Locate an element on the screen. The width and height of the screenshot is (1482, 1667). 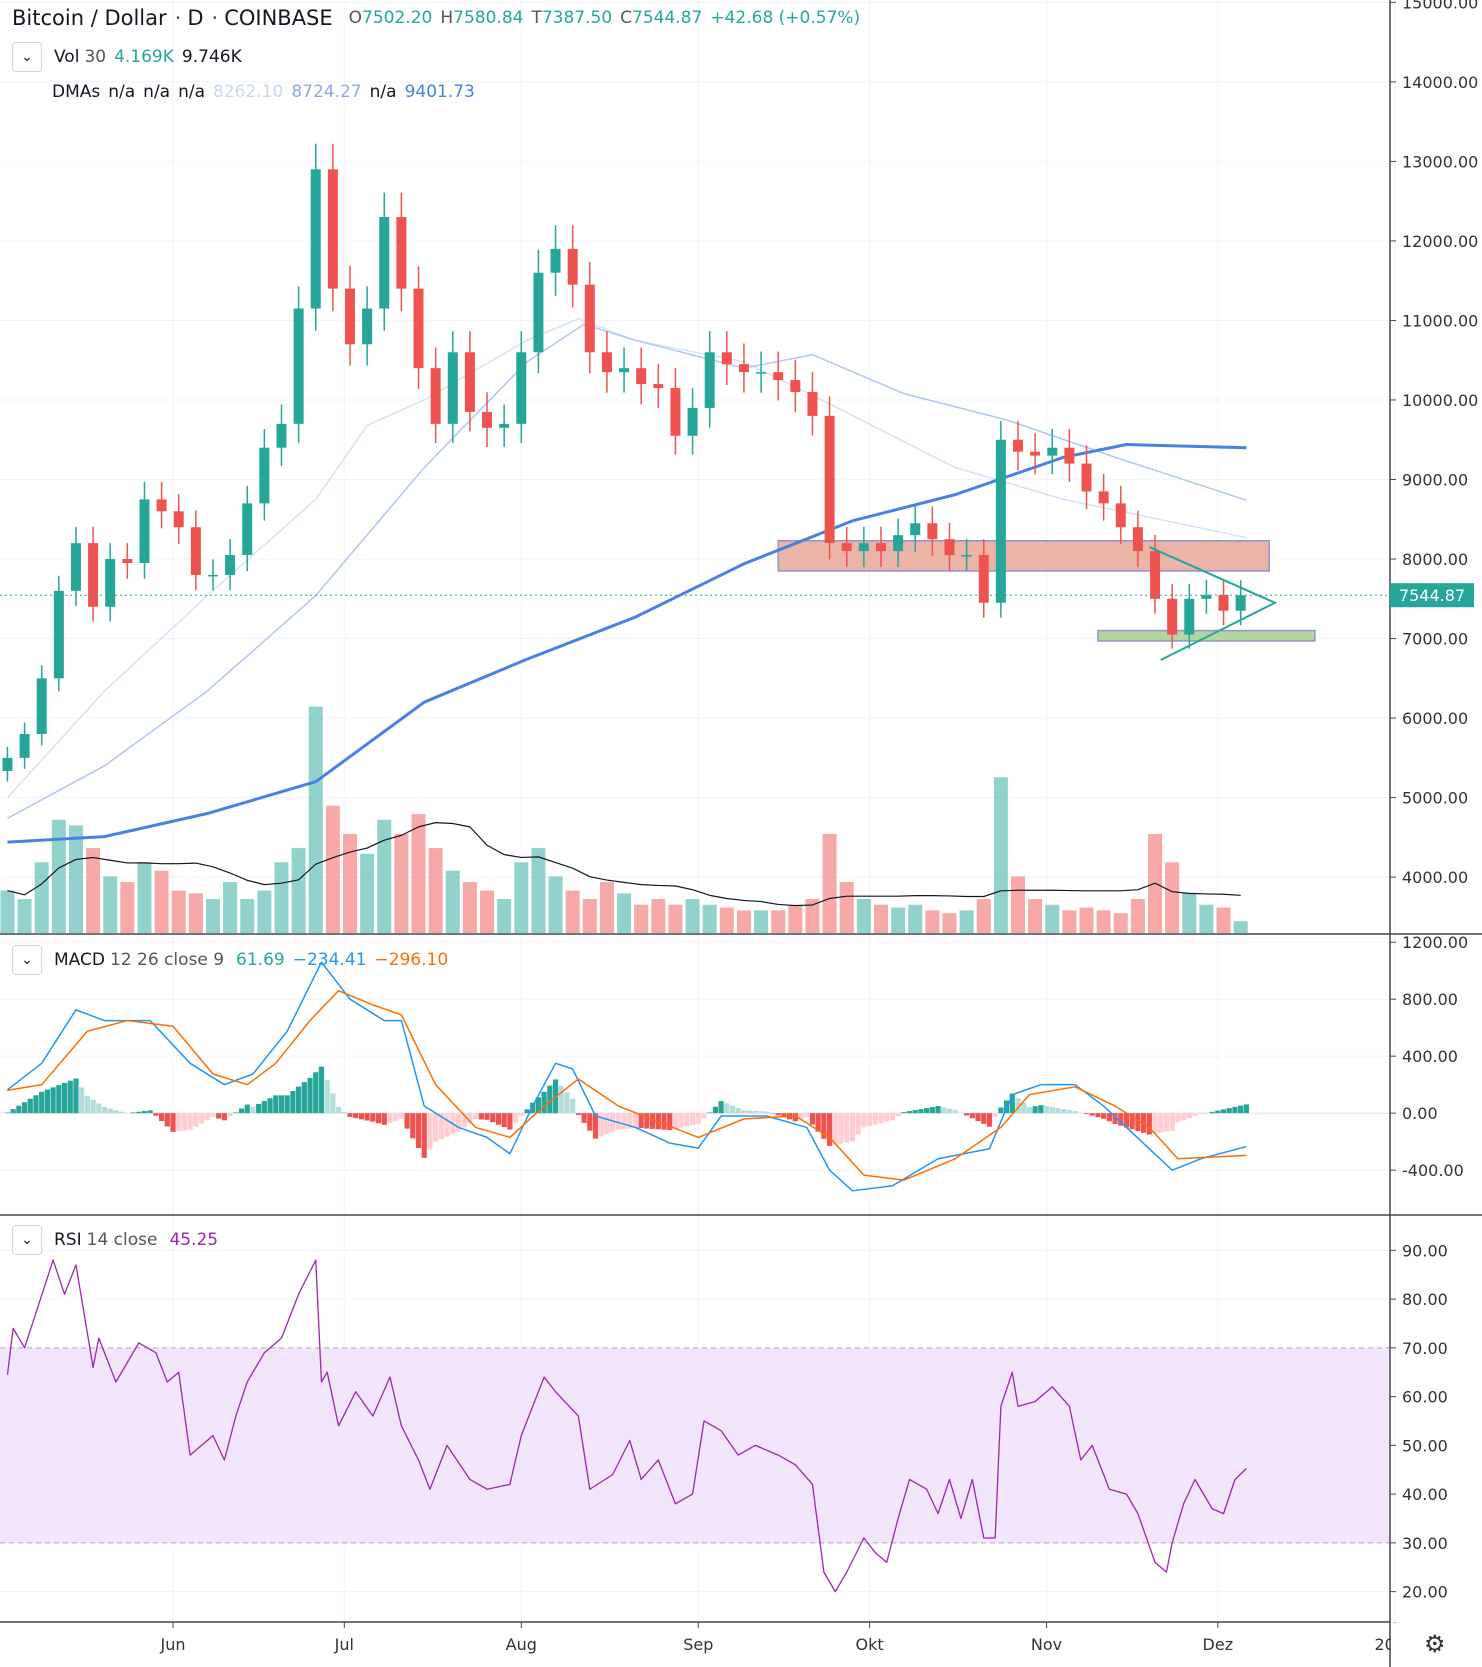
ohlc-high: H7580.84 is located at coordinates (482, 18).